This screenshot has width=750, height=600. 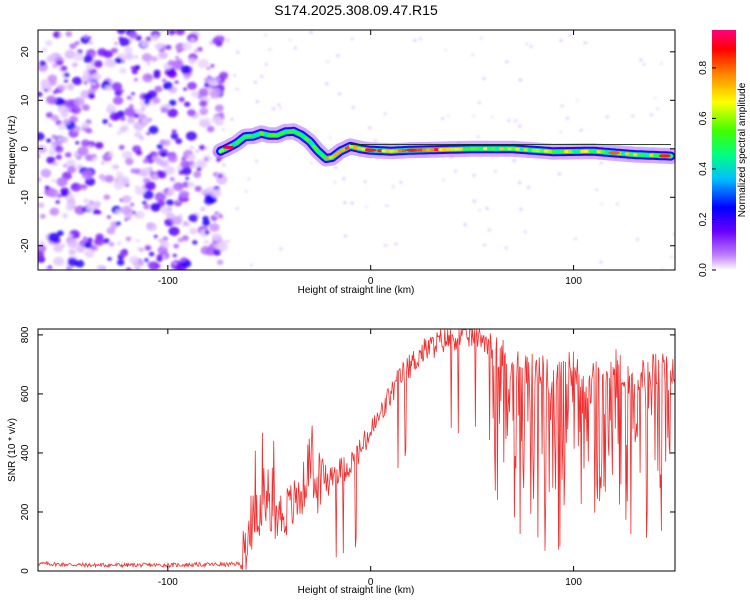 I want to click on spectrogram-ridge, so click(x=443, y=145).